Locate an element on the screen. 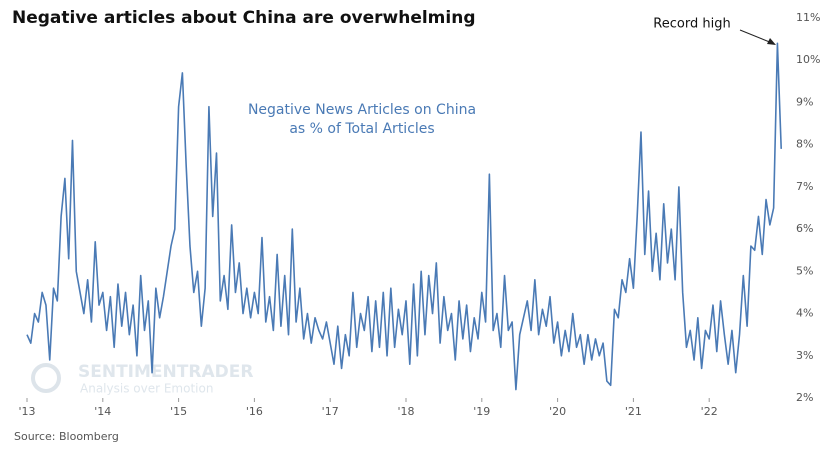  arrow-head is located at coordinates (771, 41).